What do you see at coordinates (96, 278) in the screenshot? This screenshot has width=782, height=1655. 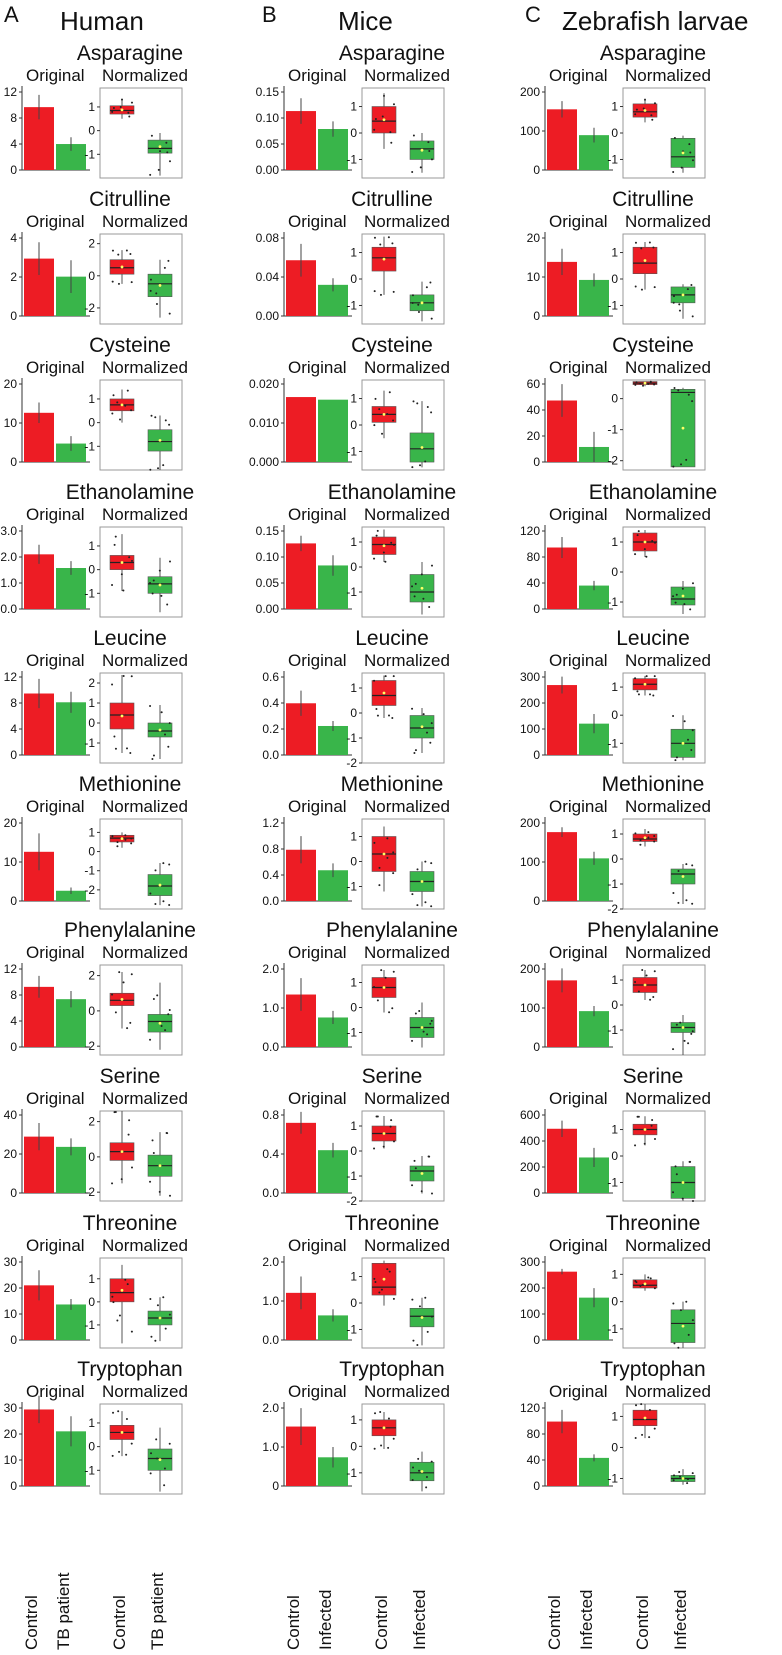 I see `metabolite-chart: 4 2 0 2 0 -2` at bounding box center [96, 278].